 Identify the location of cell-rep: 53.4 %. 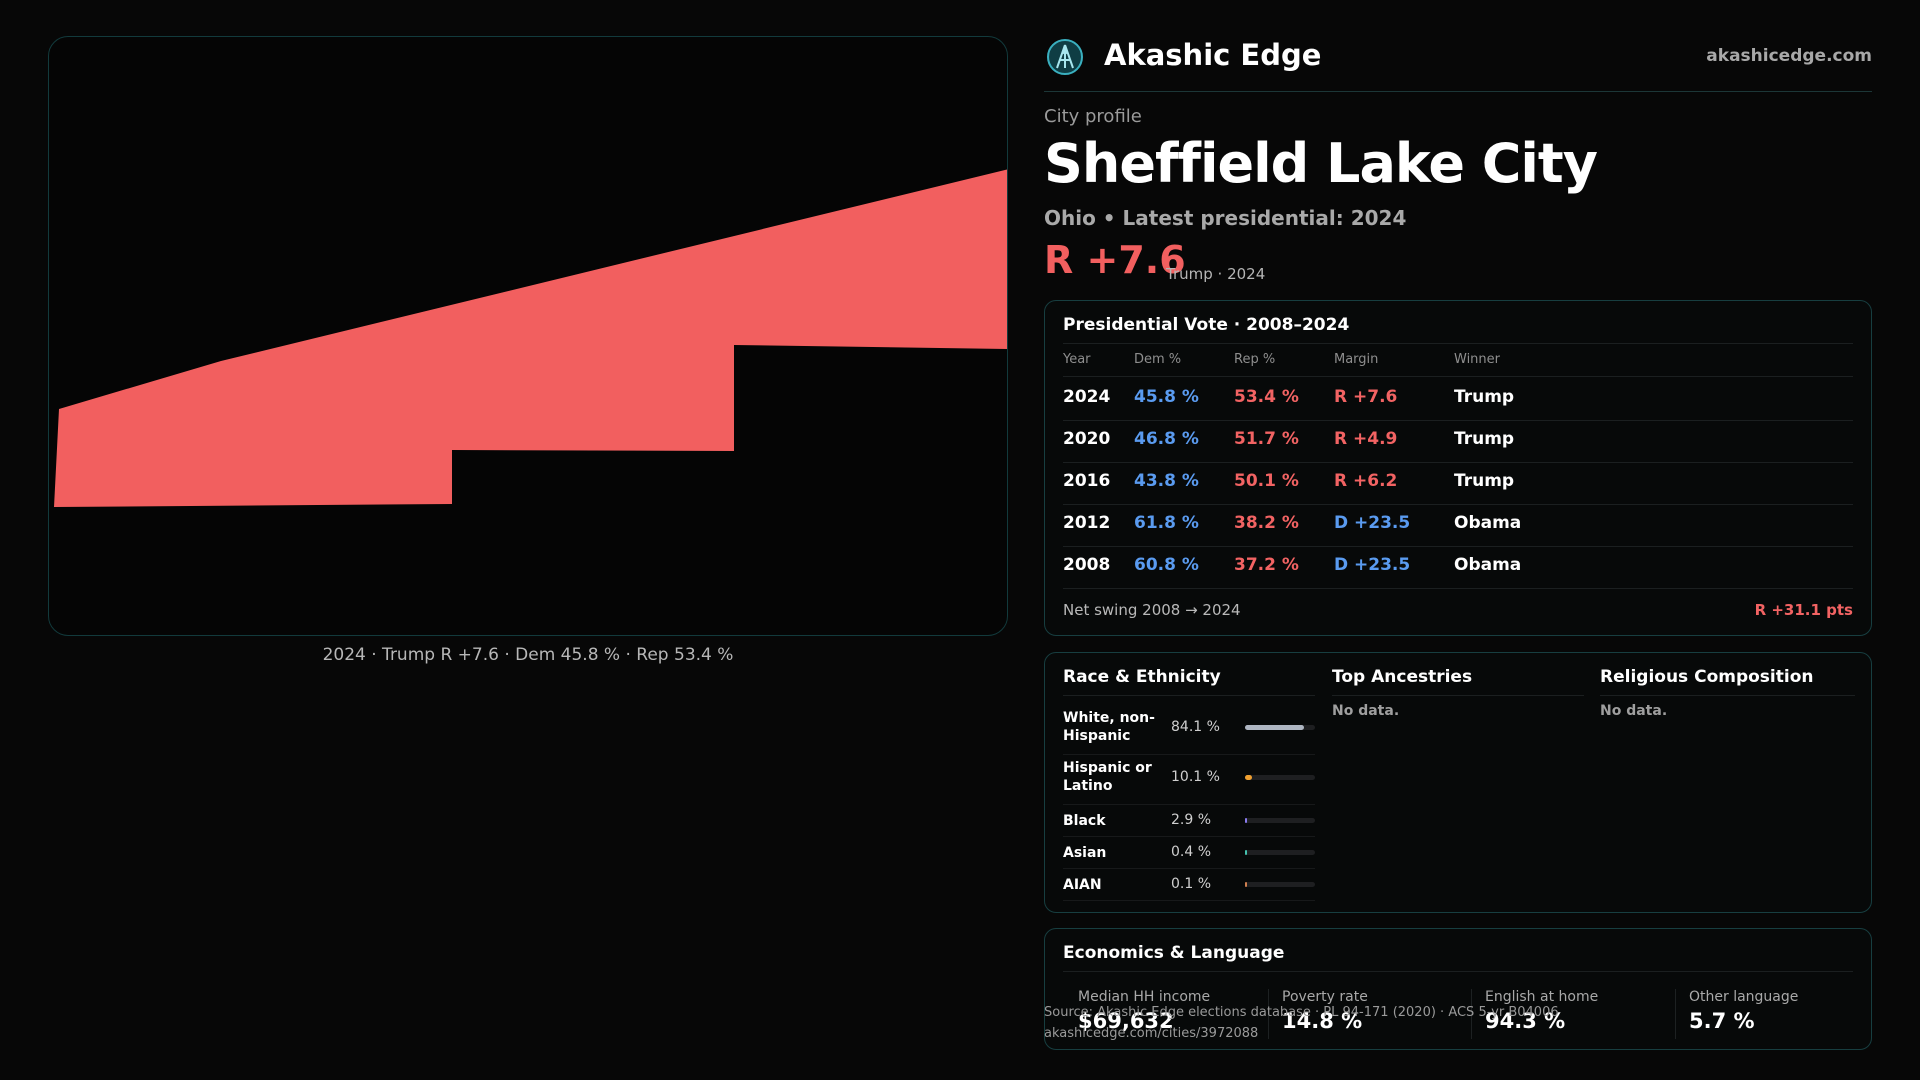
(1266, 397).